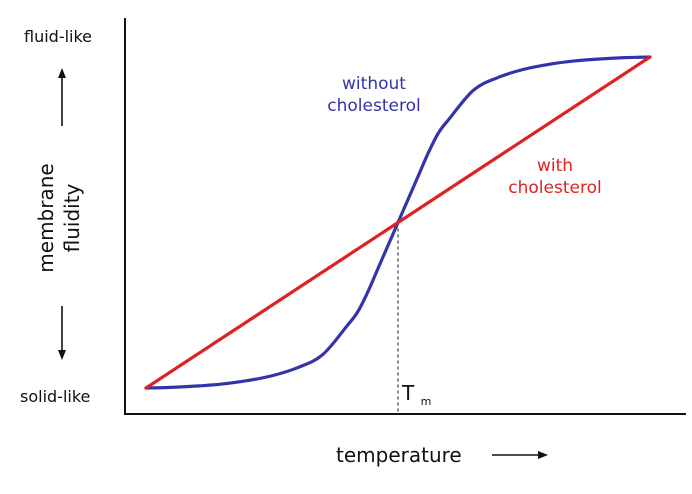 The height and width of the screenshot is (494, 692). I want to click on y-bottom-label: solid-like, so click(55, 396).